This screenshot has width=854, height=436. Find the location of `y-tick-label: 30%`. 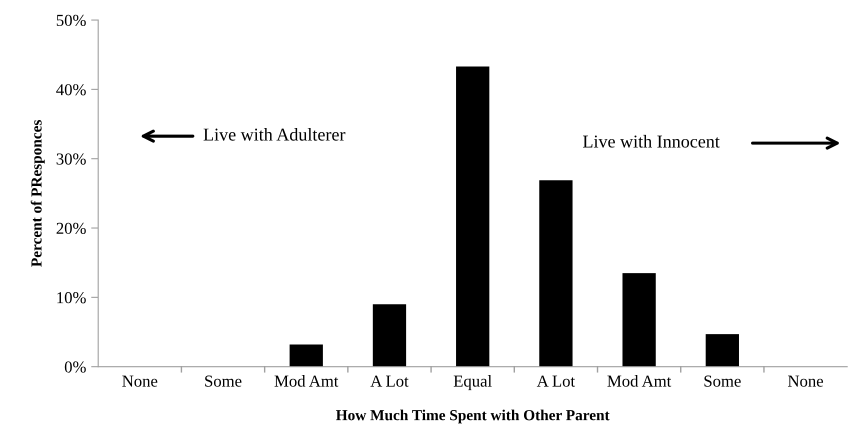

y-tick-label: 30% is located at coordinates (71, 159).